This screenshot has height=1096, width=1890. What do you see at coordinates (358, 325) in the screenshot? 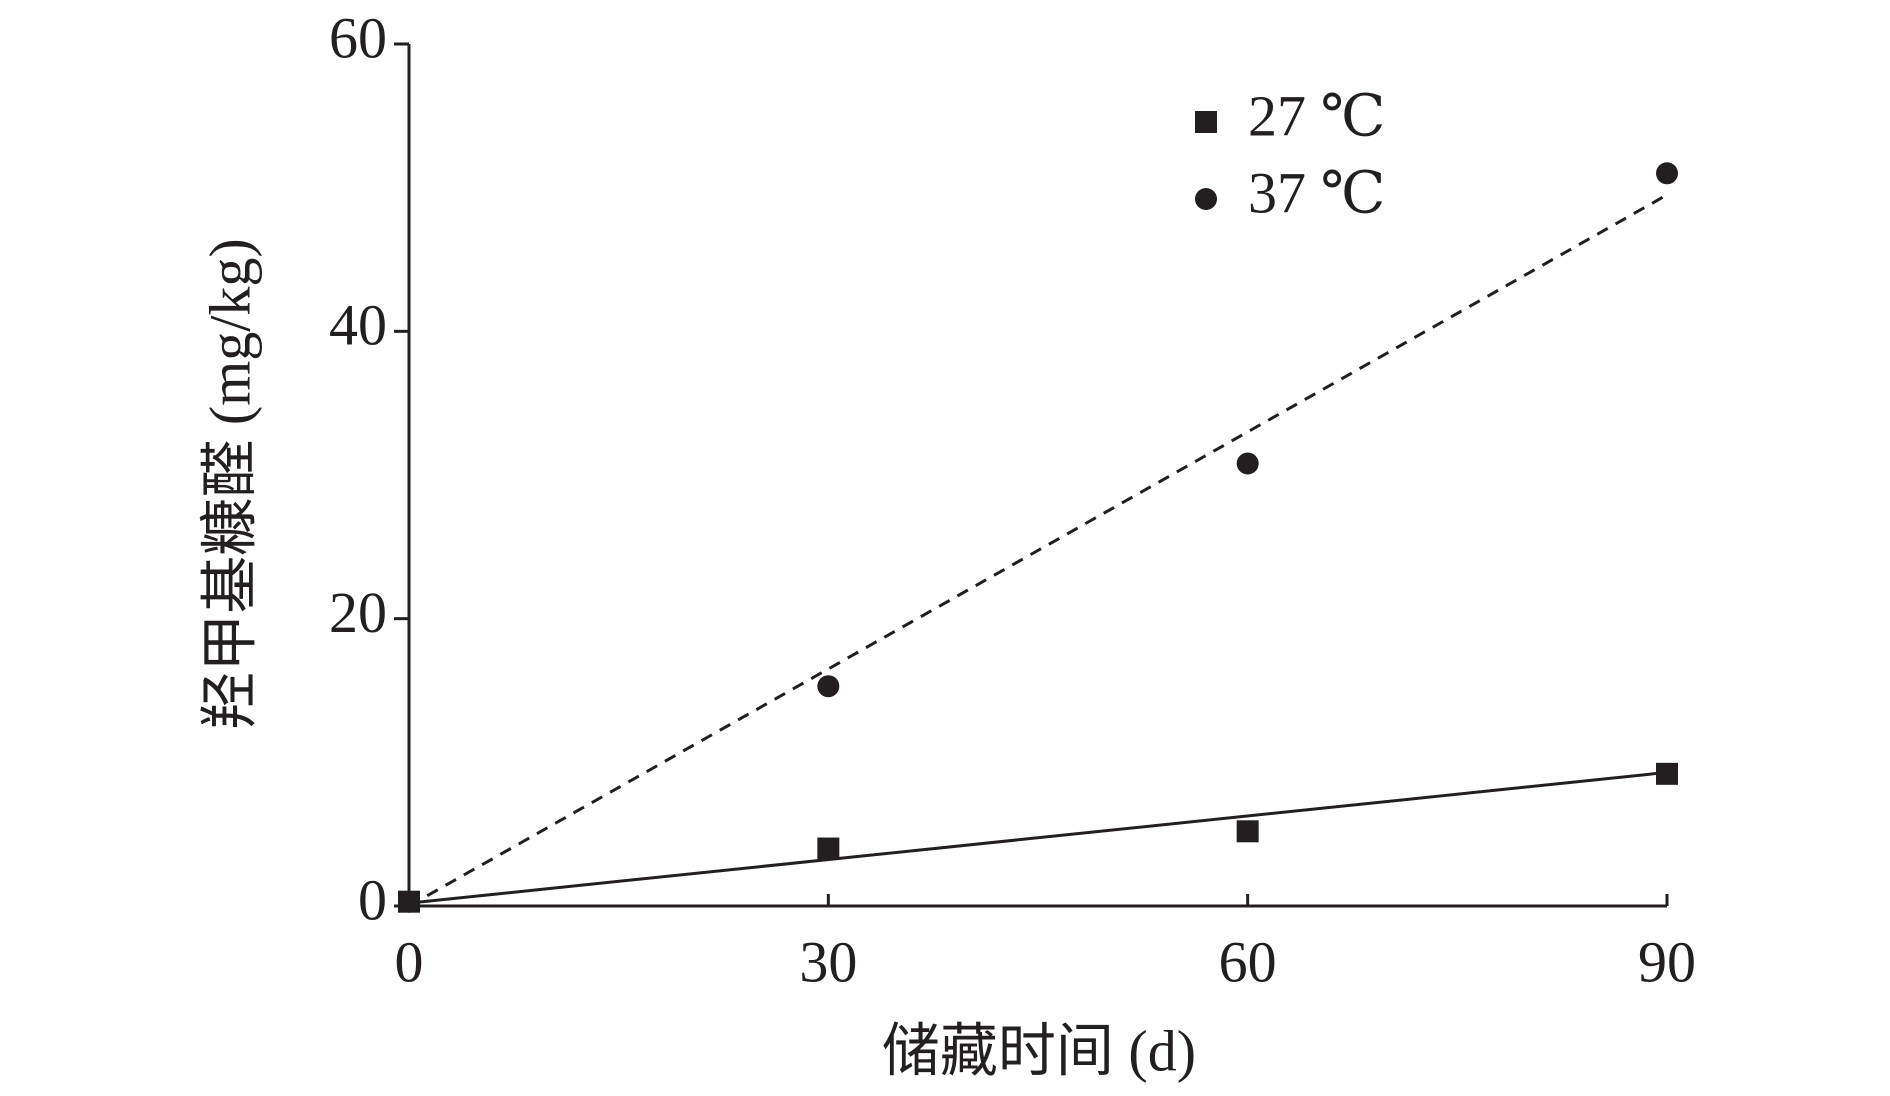
I see `y-tick-label: 40` at bounding box center [358, 325].